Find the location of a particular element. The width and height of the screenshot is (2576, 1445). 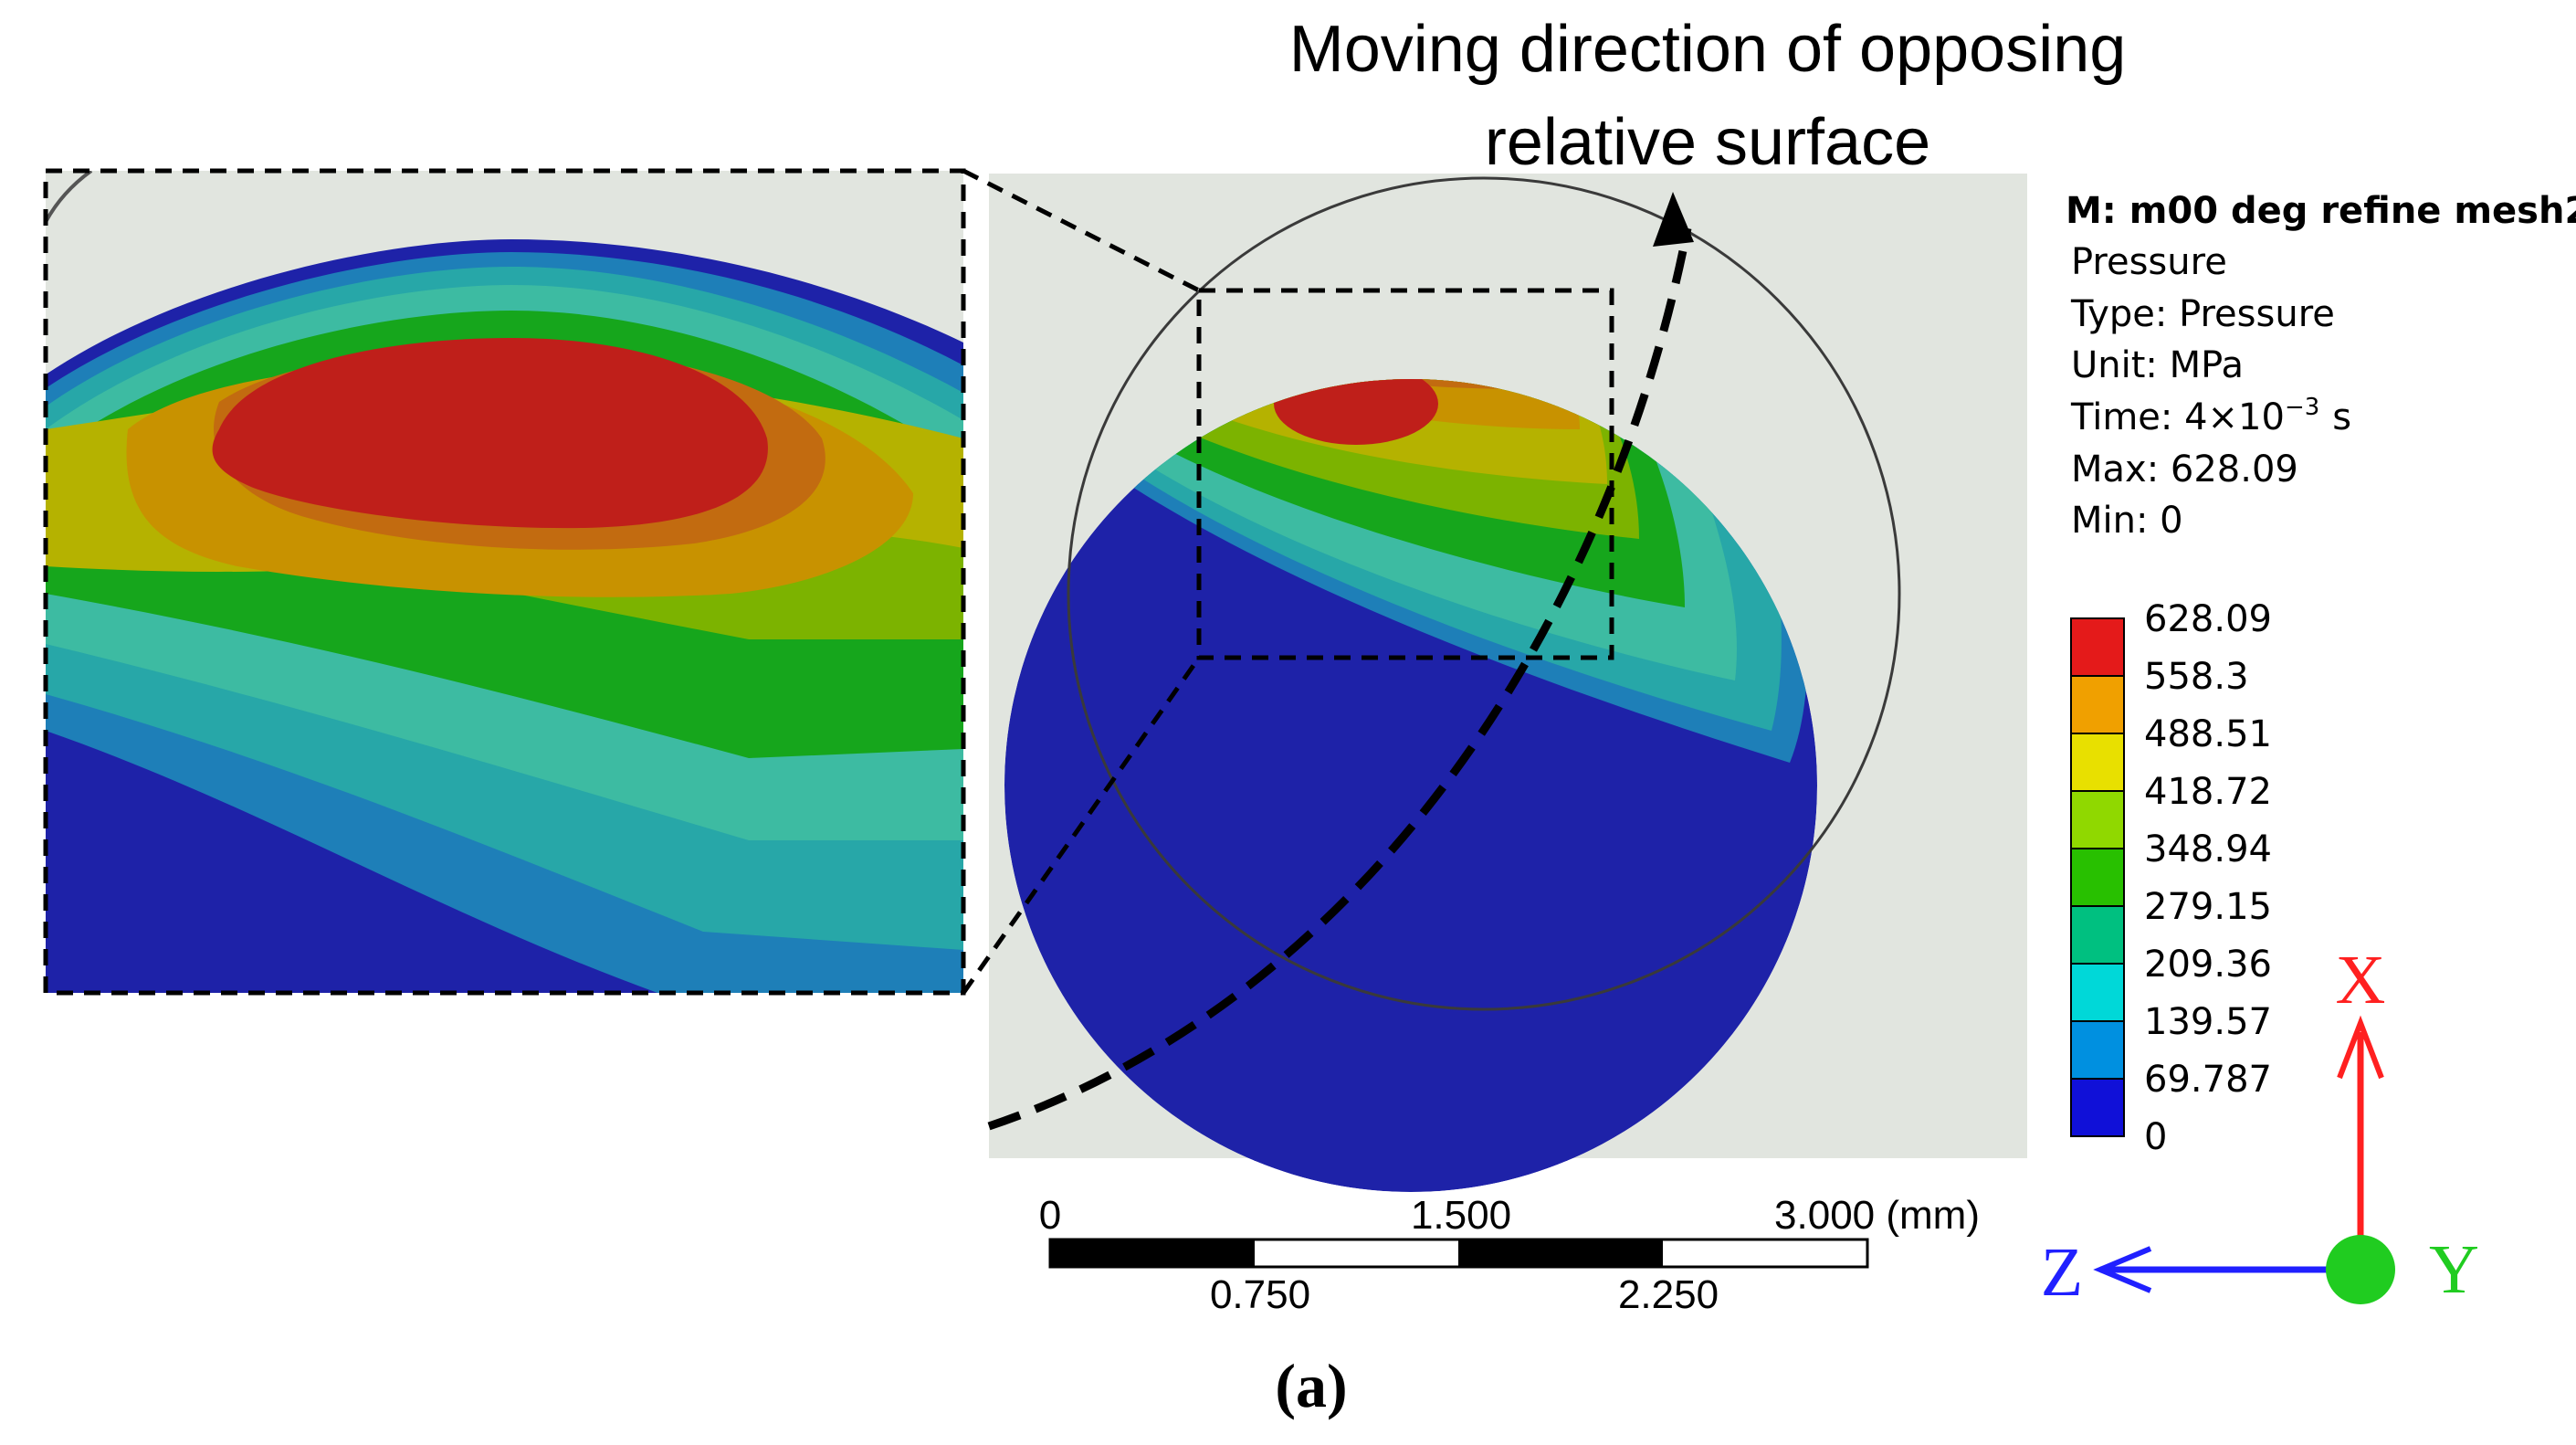

result-title: M: m00 deg refine mesh2 is located at coordinates (2321, 211).